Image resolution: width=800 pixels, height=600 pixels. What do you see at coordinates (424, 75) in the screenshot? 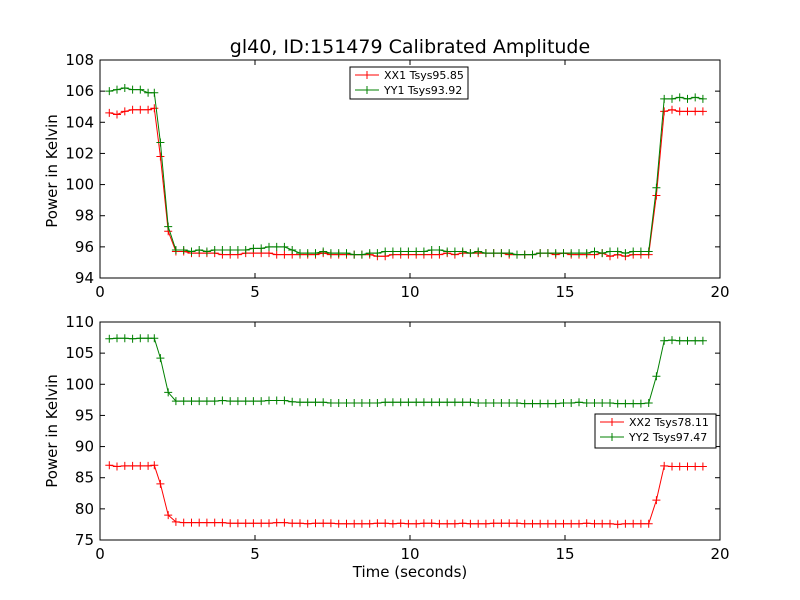
I see `legend-label-1: XX1 Tsys95.85` at bounding box center [424, 75].